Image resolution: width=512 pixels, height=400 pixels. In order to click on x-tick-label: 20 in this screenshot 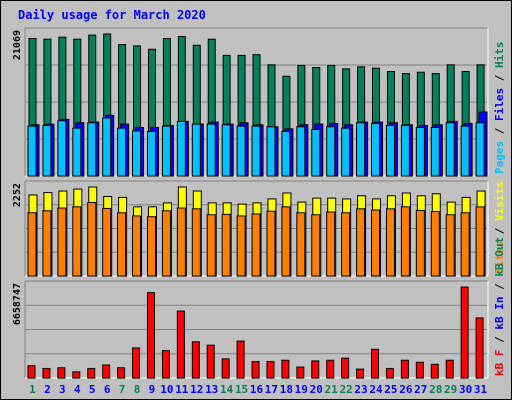, I will do `click(316, 389)`.